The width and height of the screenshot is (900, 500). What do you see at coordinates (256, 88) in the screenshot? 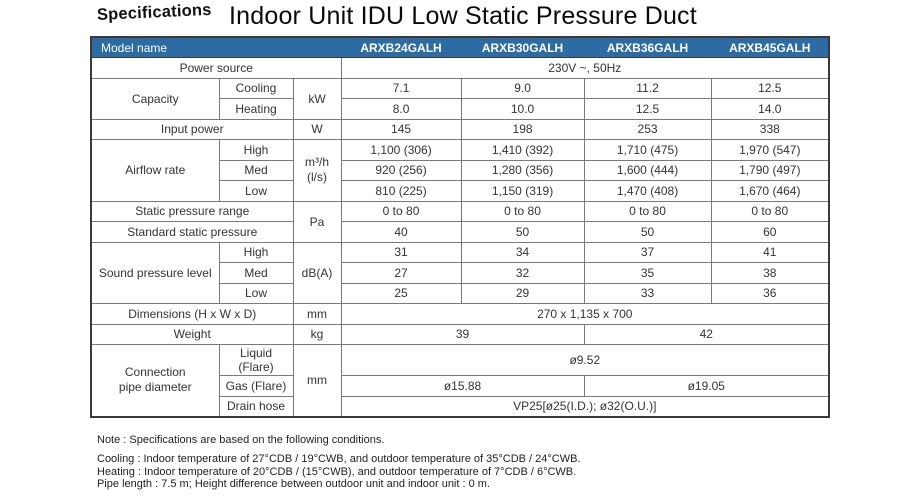
I see `cooling-sub-label: Cooling` at bounding box center [256, 88].